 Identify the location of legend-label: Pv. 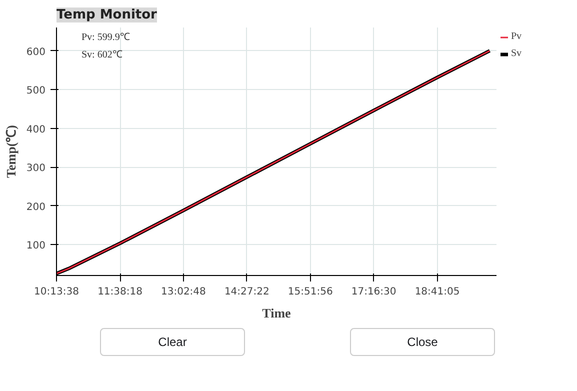
(517, 36).